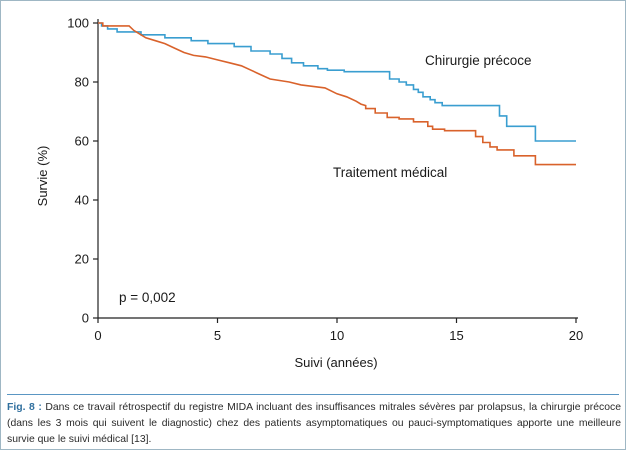 This screenshot has width=626, height=450. I want to click on x-tick-label: 0, so click(97, 335).